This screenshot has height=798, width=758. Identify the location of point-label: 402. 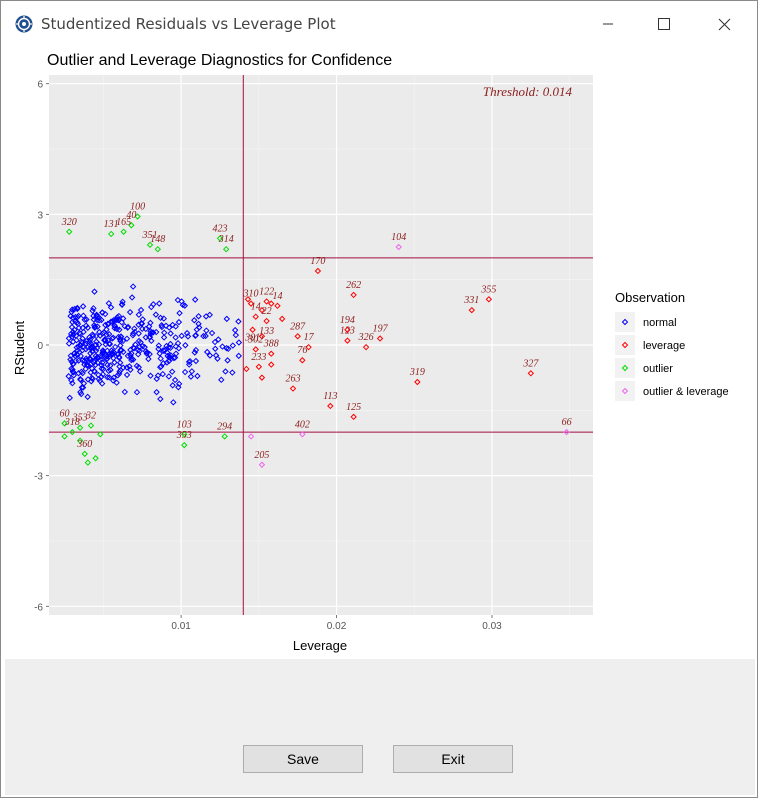
(302, 424).